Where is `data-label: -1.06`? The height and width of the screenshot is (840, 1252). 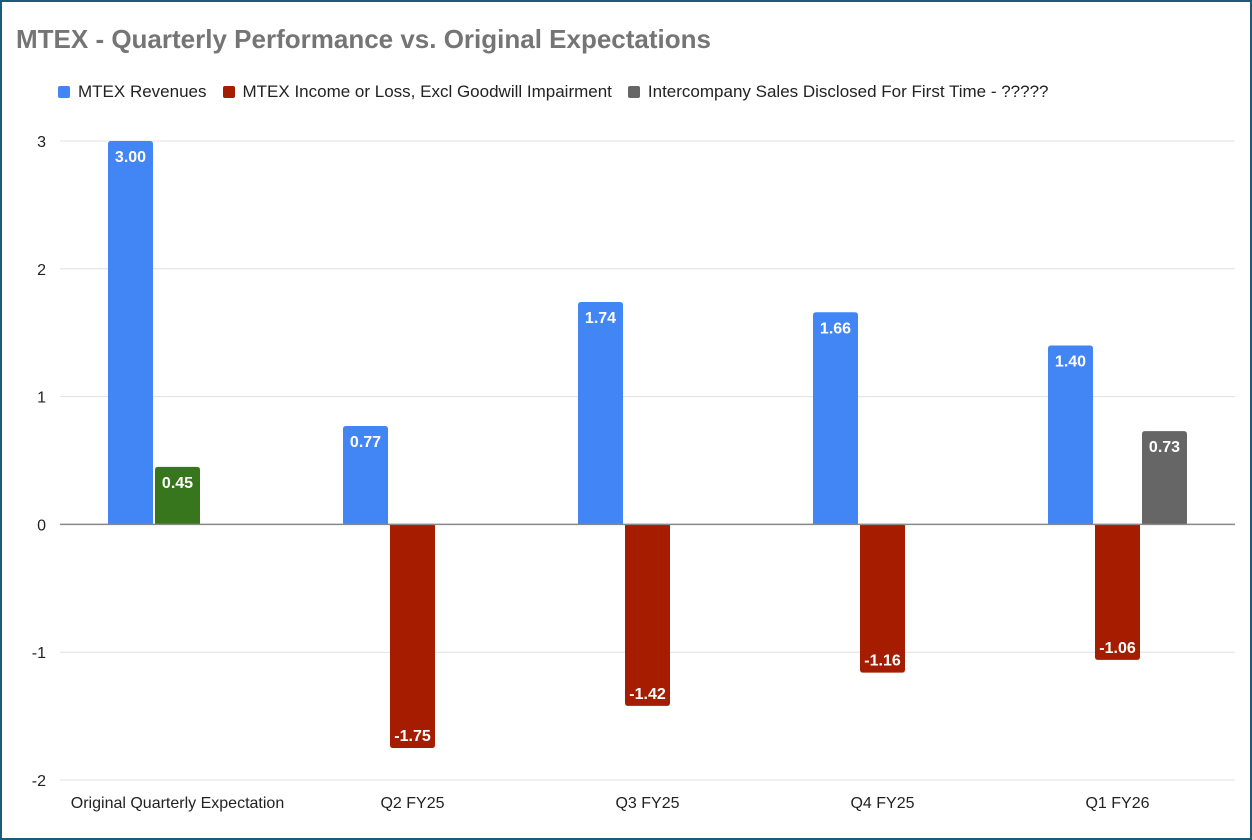
data-label: -1.06 is located at coordinates (1117, 648).